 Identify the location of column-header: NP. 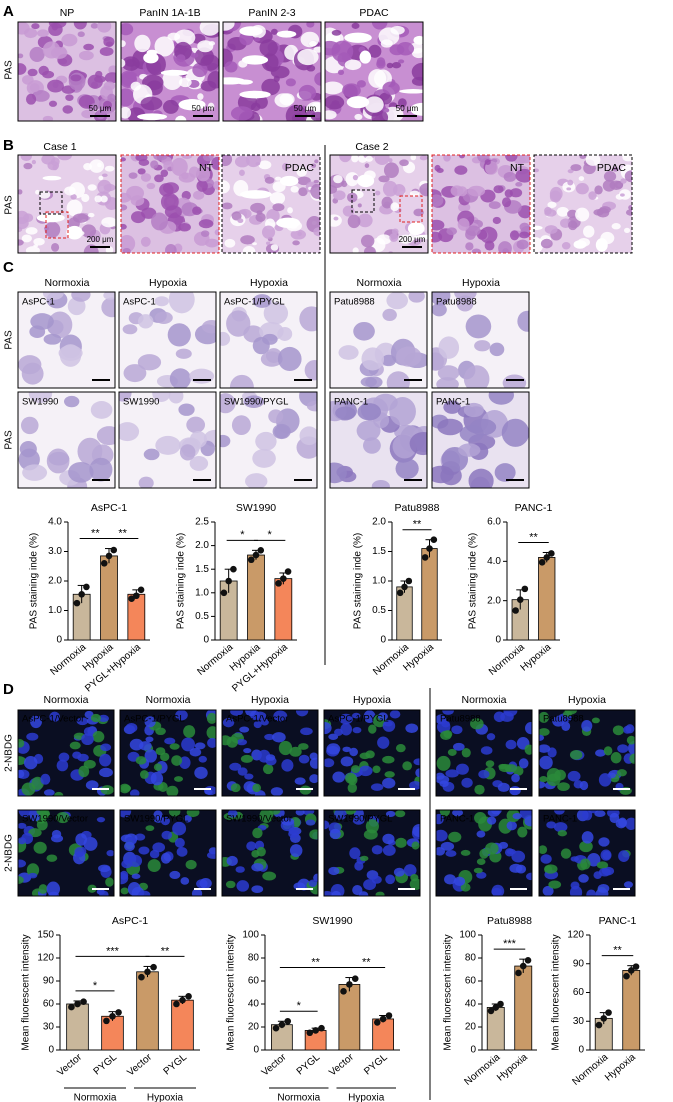
(67, 13).